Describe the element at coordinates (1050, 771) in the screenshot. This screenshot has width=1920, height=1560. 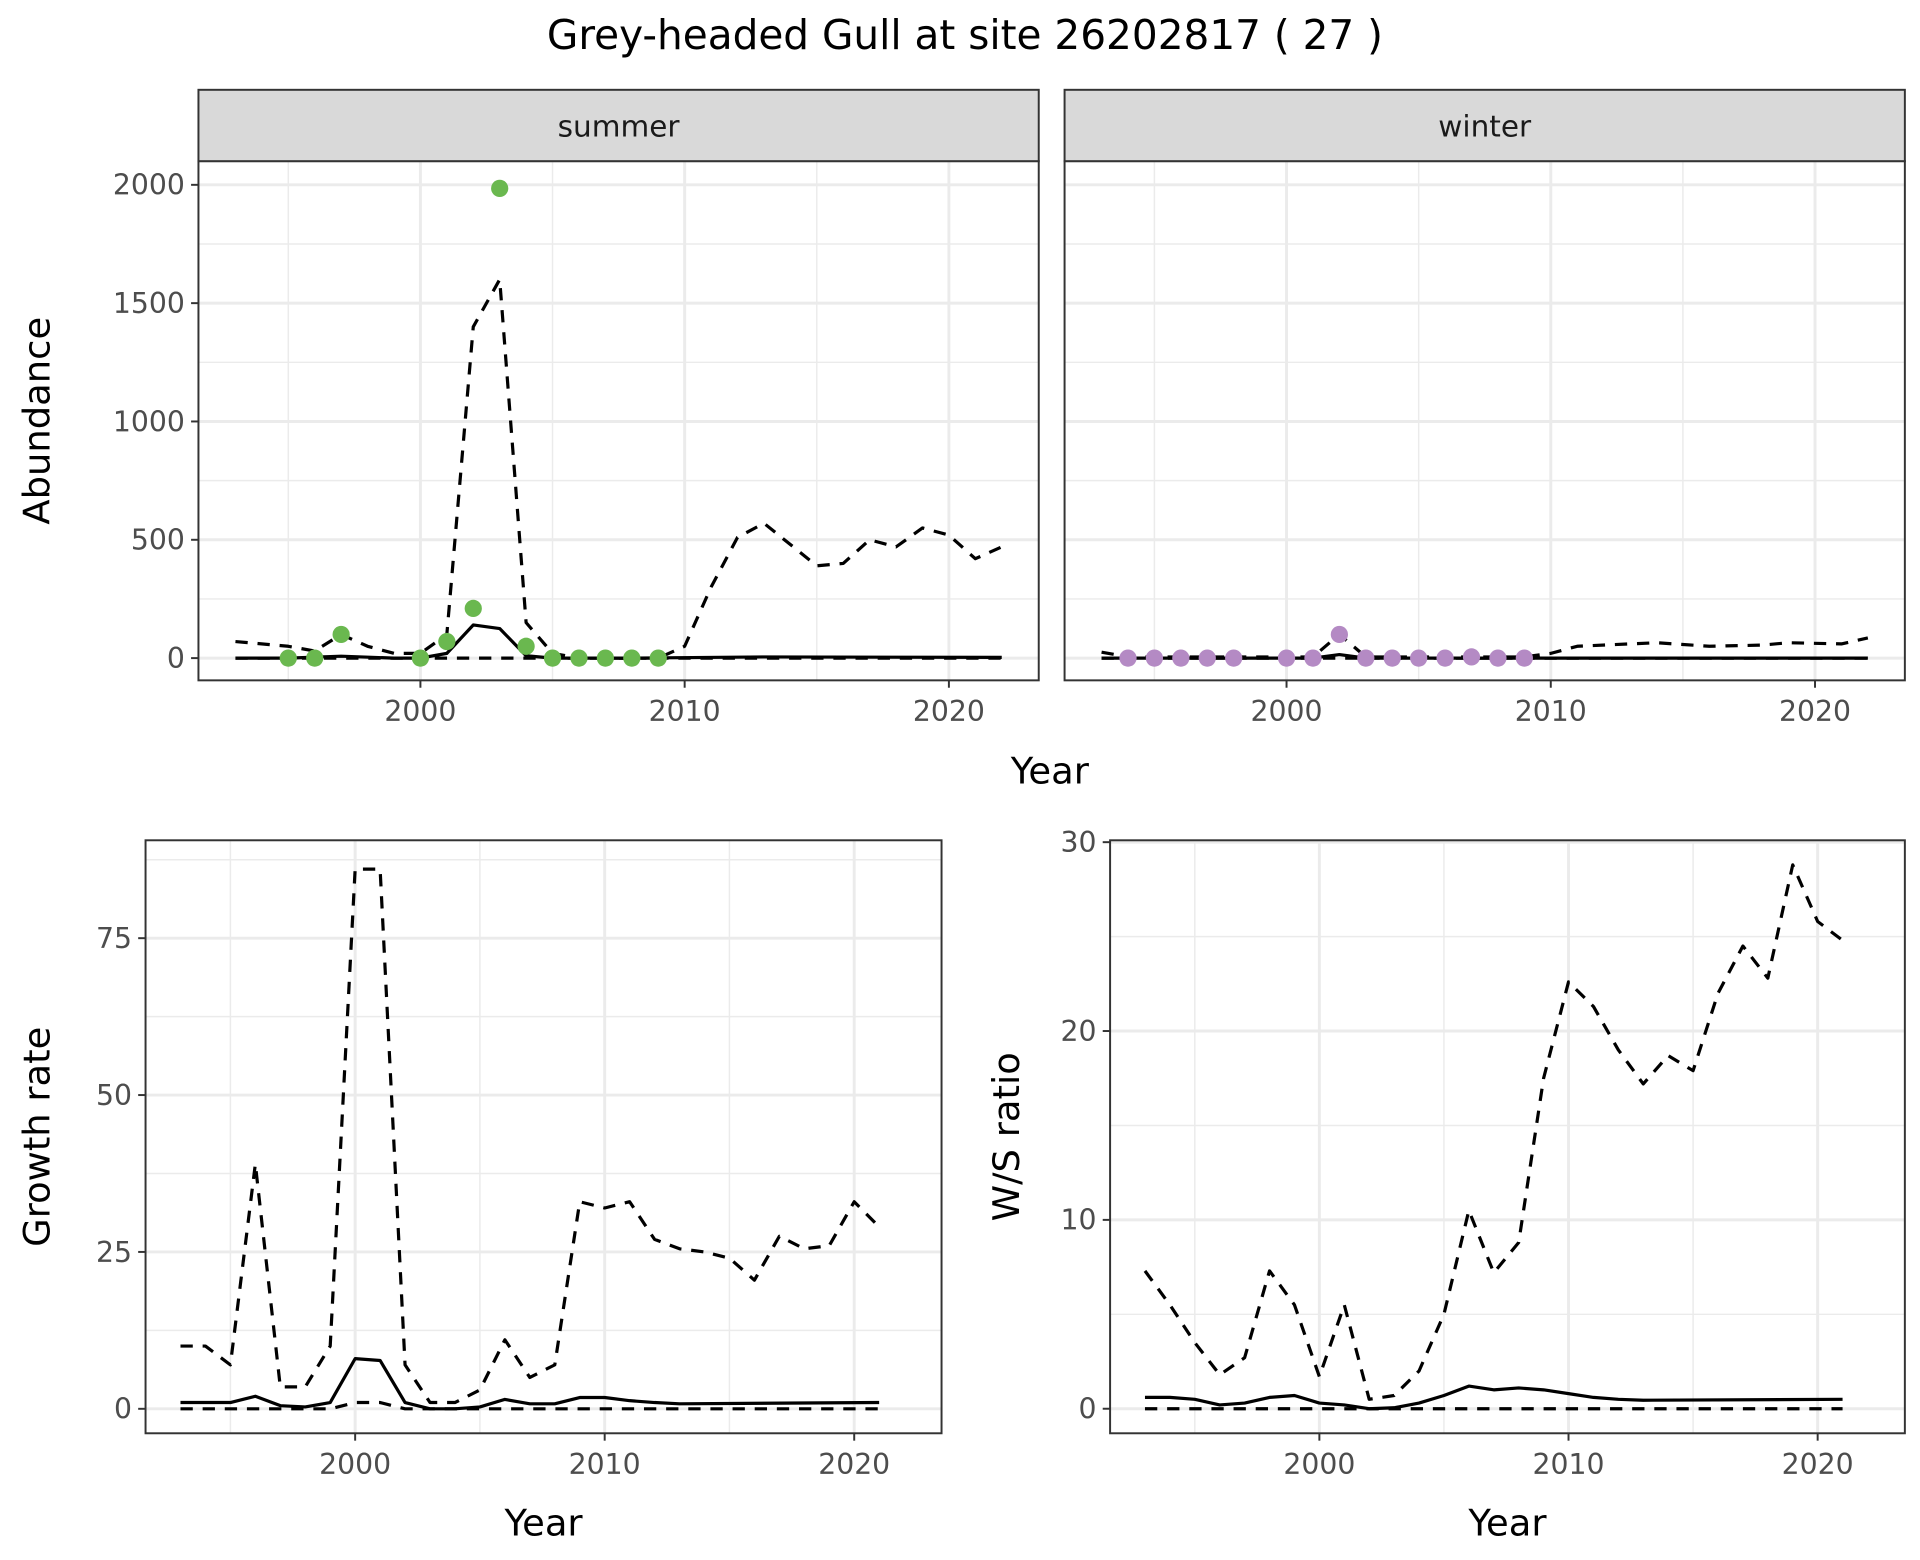
I see `x-axis-label-top: Year` at that location.